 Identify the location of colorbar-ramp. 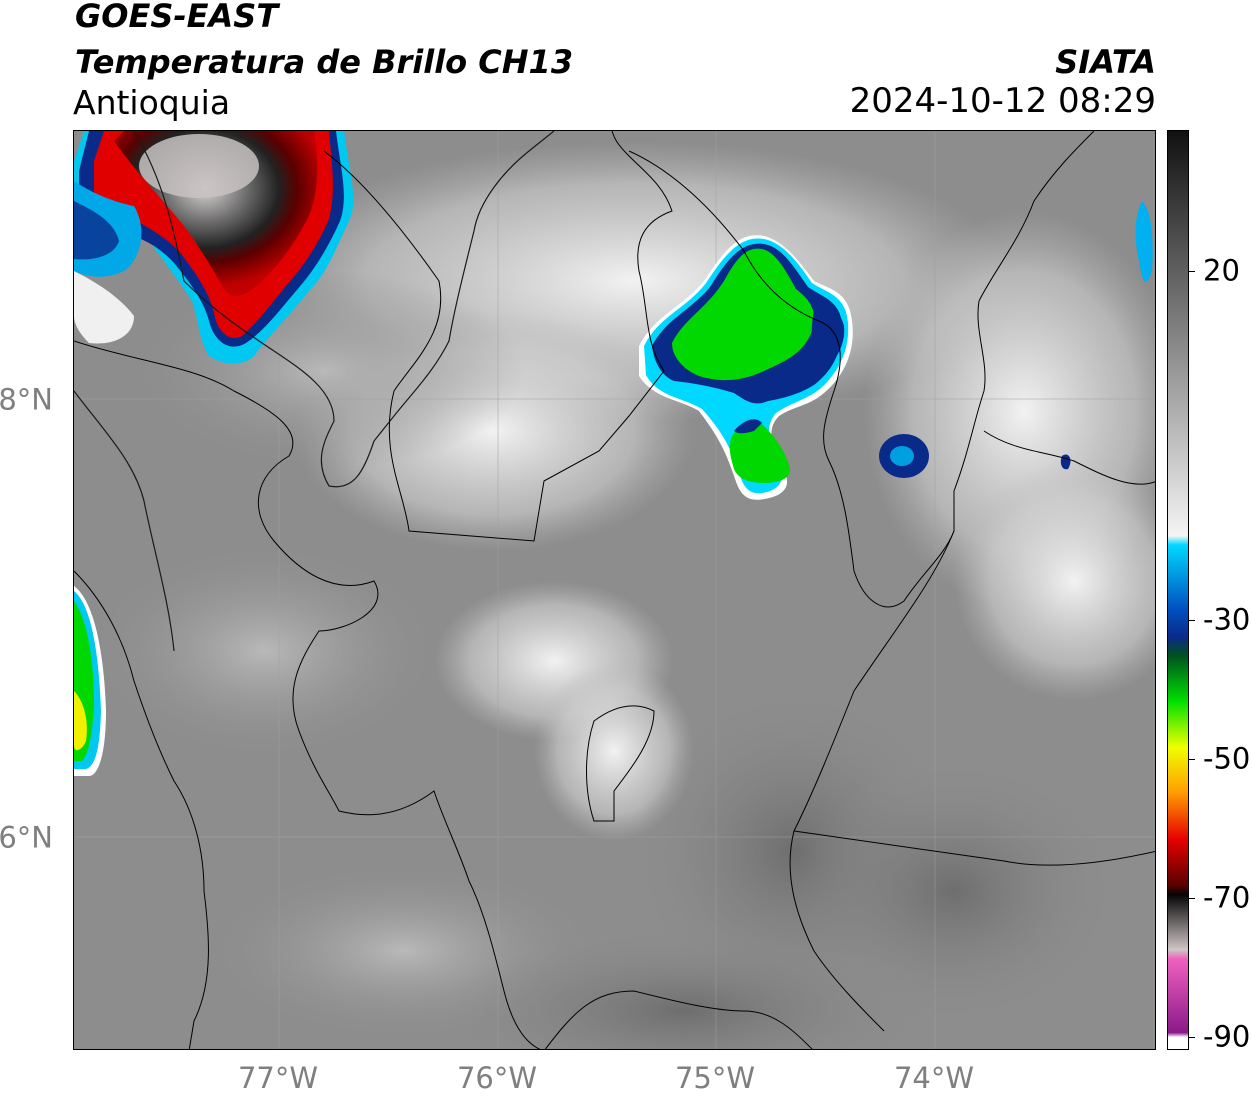
(1178, 590).